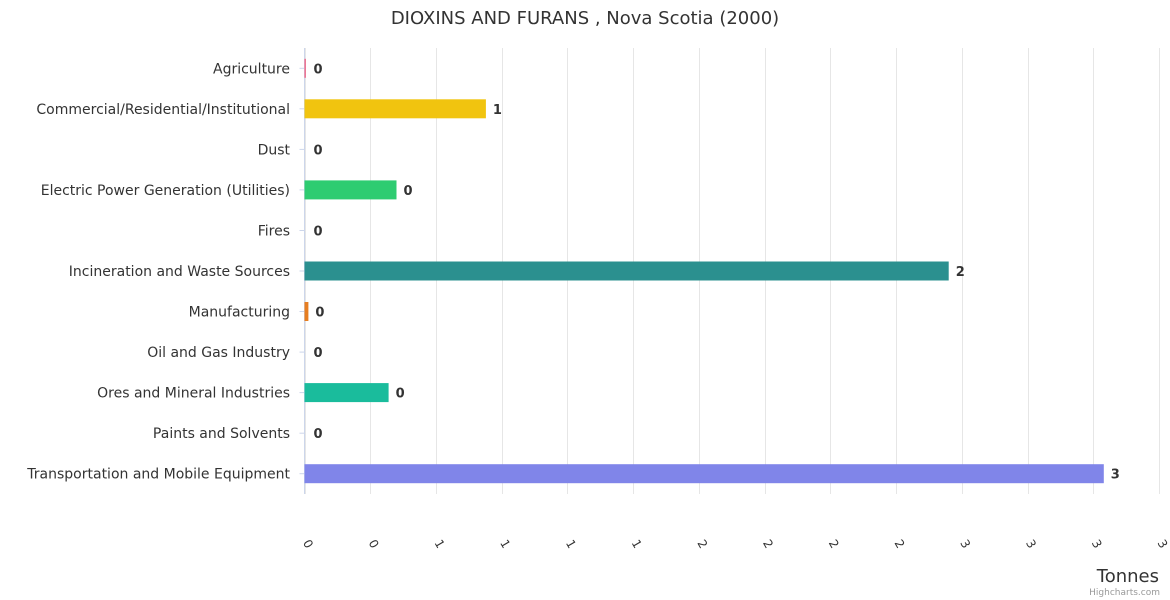 The width and height of the screenshot is (1170, 600). Describe the element at coordinates (274, 150) in the screenshot. I see `category-label: Dust` at that location.